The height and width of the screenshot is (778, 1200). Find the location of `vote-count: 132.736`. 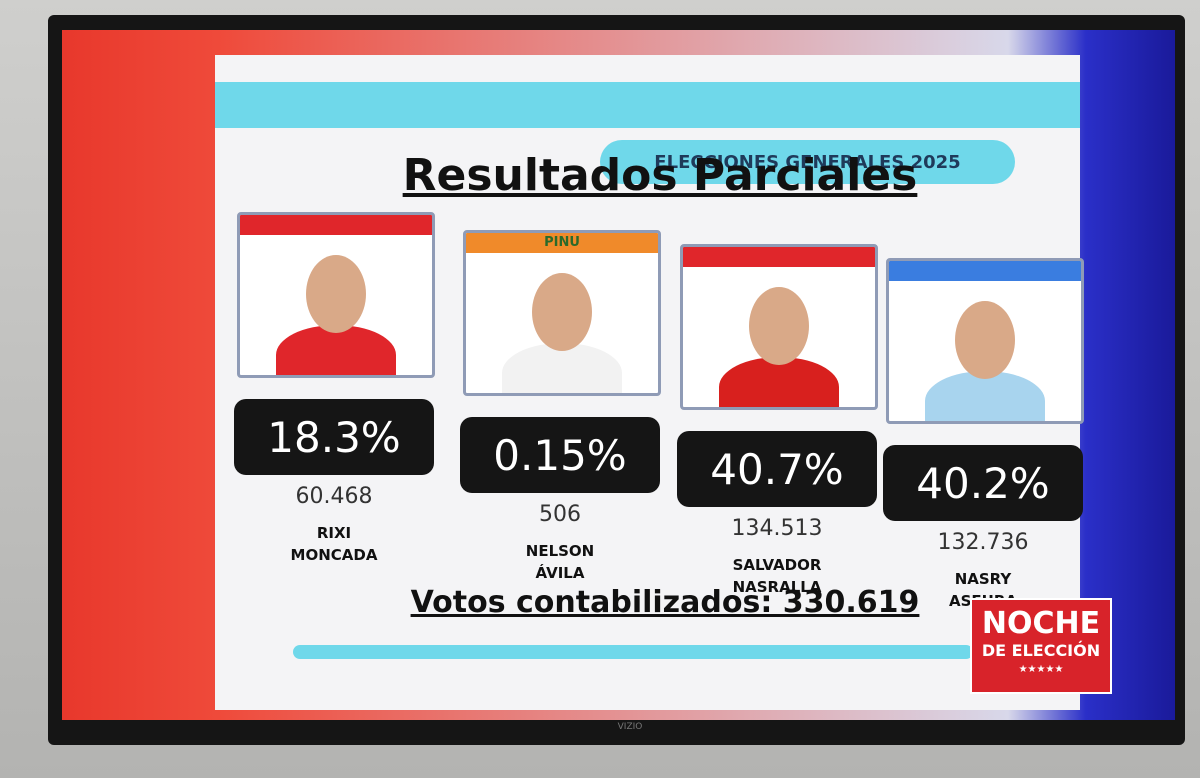

vote-count: 132.736 is located at coordinates (983, 542).